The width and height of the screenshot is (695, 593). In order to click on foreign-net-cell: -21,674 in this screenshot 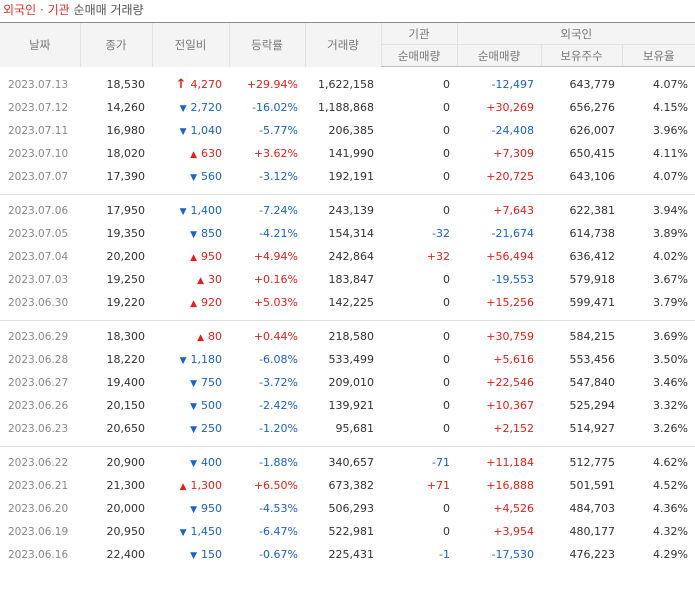, I will do `click(512, 233)`.